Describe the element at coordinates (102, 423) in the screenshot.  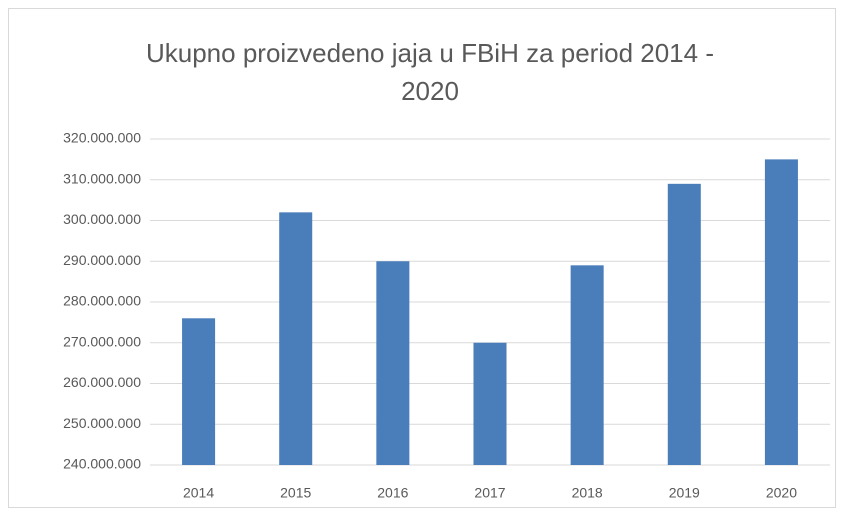
I see `y-tick-label: 250.000.000` at that location.